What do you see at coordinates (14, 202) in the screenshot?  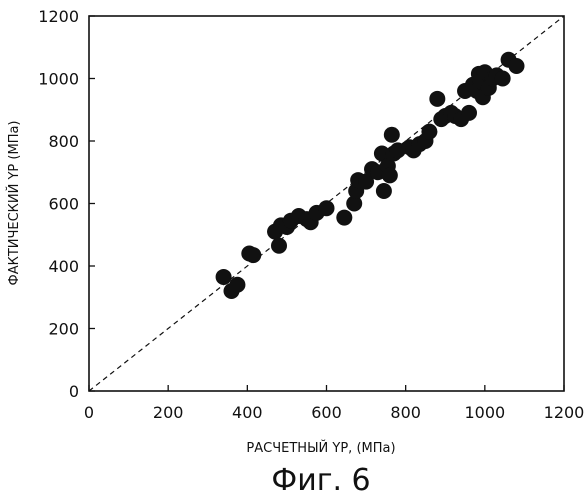 I see `y-axis-label: ФАКТИЧЕСКИЙ YP (МПа)` at bounding box center [14, 202].